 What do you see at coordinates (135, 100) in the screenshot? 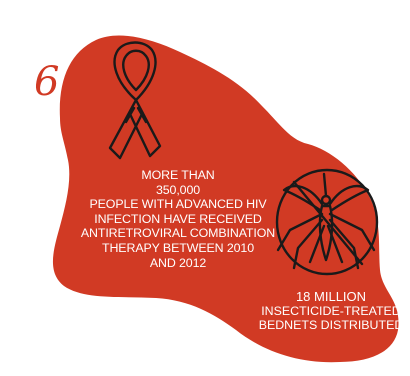
I see `awareness-ribbon-icon` at bounding box center [135, 100].